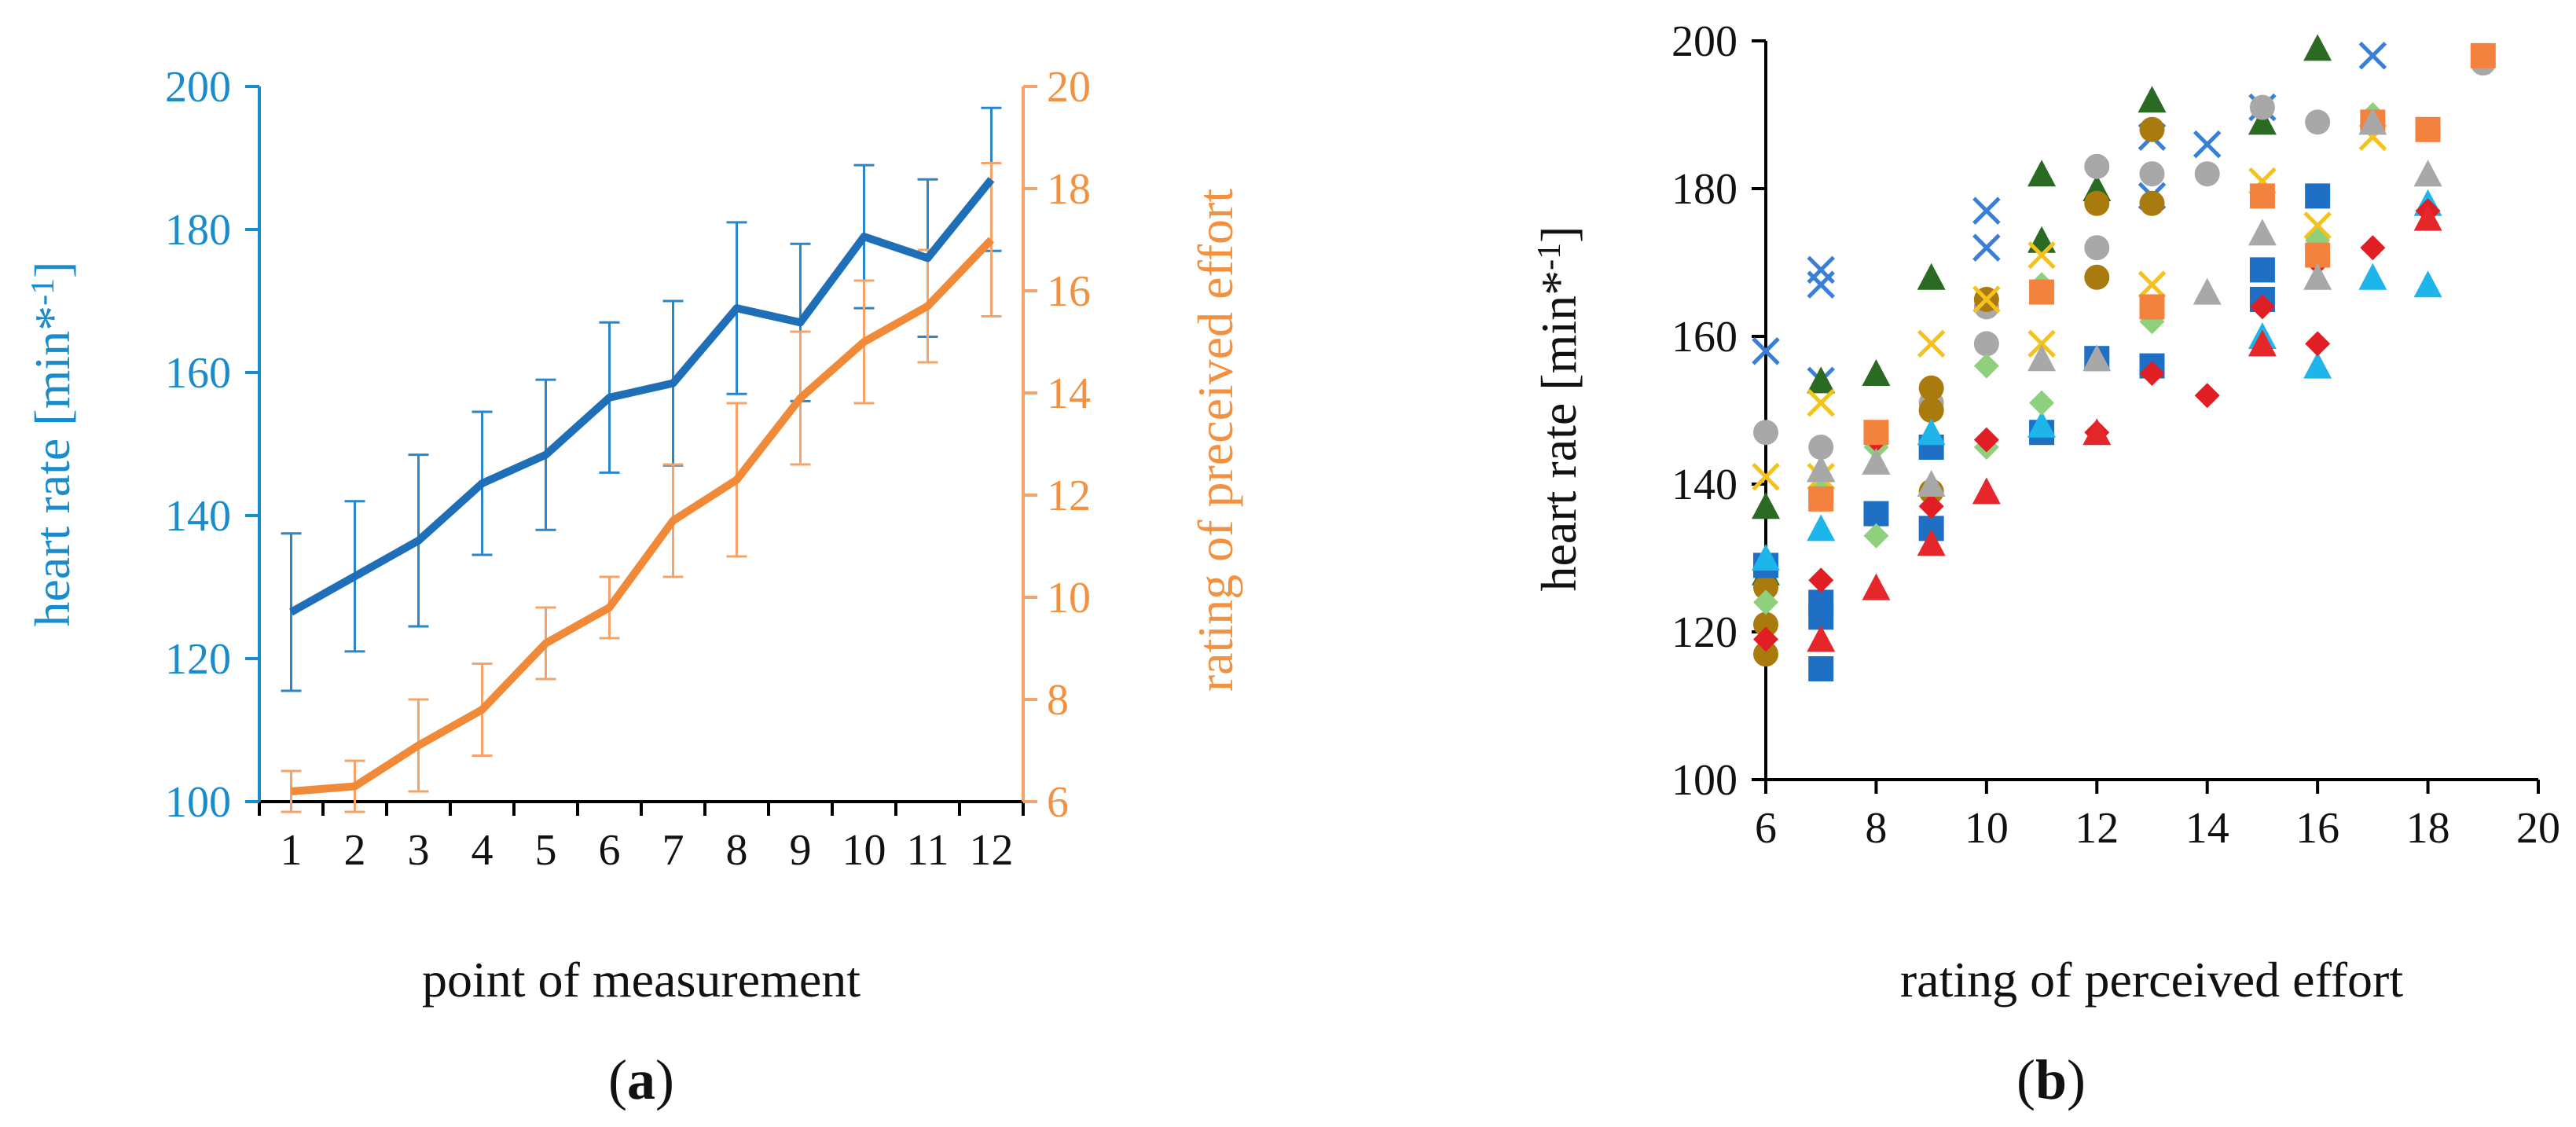  I want to click on a-x-tick-label: 4, so click(483, 850).